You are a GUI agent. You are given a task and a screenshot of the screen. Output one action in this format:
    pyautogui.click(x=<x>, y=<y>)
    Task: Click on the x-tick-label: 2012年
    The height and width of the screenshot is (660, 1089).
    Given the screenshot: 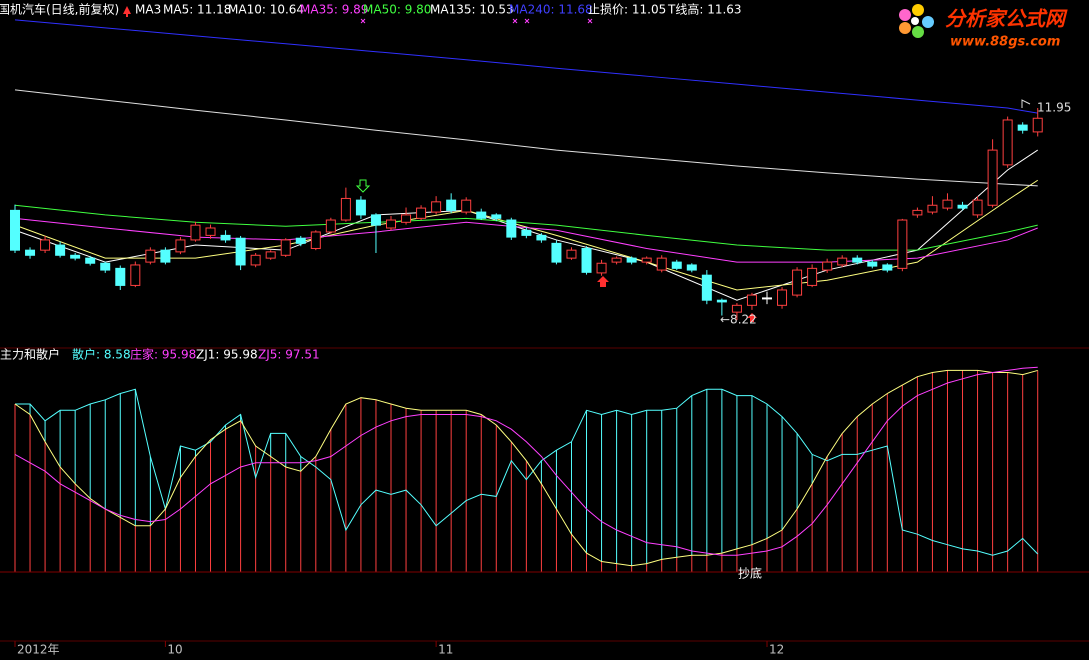 What is the action you would take?
    pyautogui.click(x=38, y=650)
    